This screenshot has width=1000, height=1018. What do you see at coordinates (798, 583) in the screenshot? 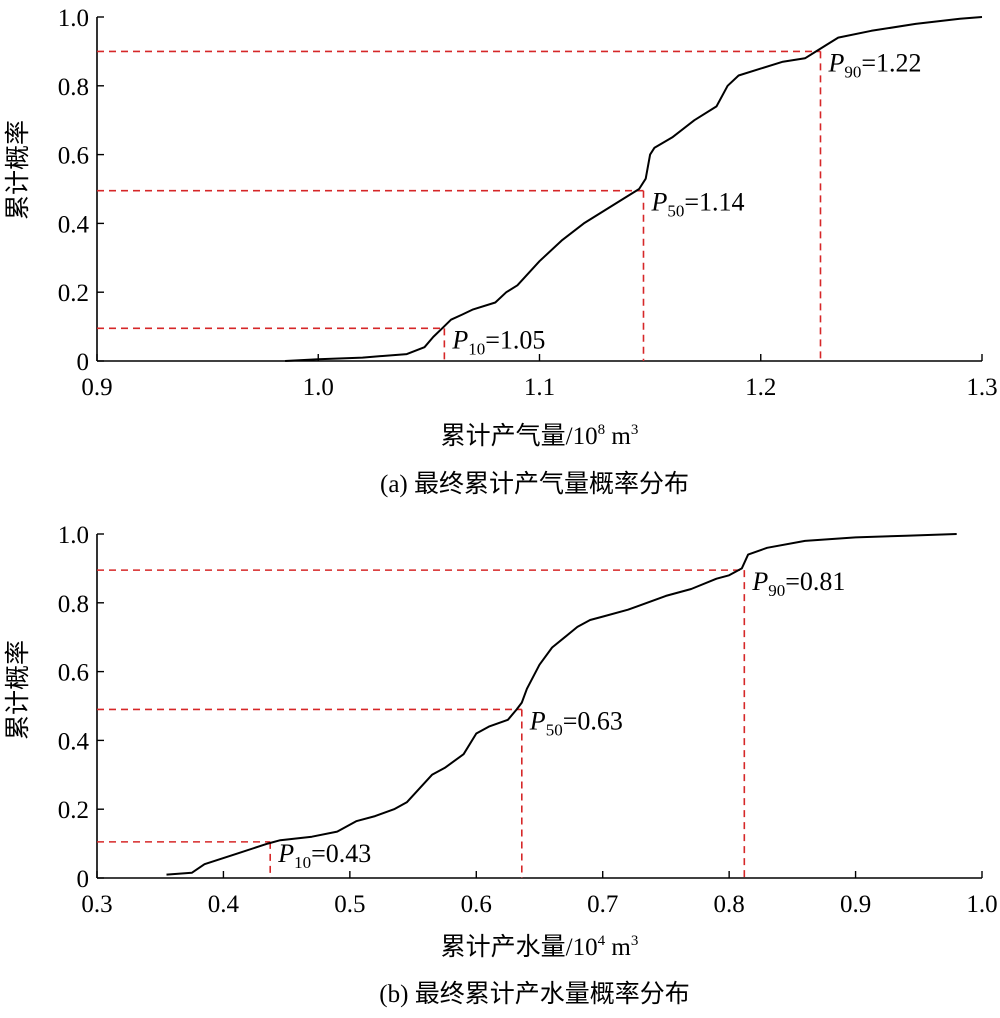
I see `p90-label: P90=0.81` at bounding box center [798, 583].